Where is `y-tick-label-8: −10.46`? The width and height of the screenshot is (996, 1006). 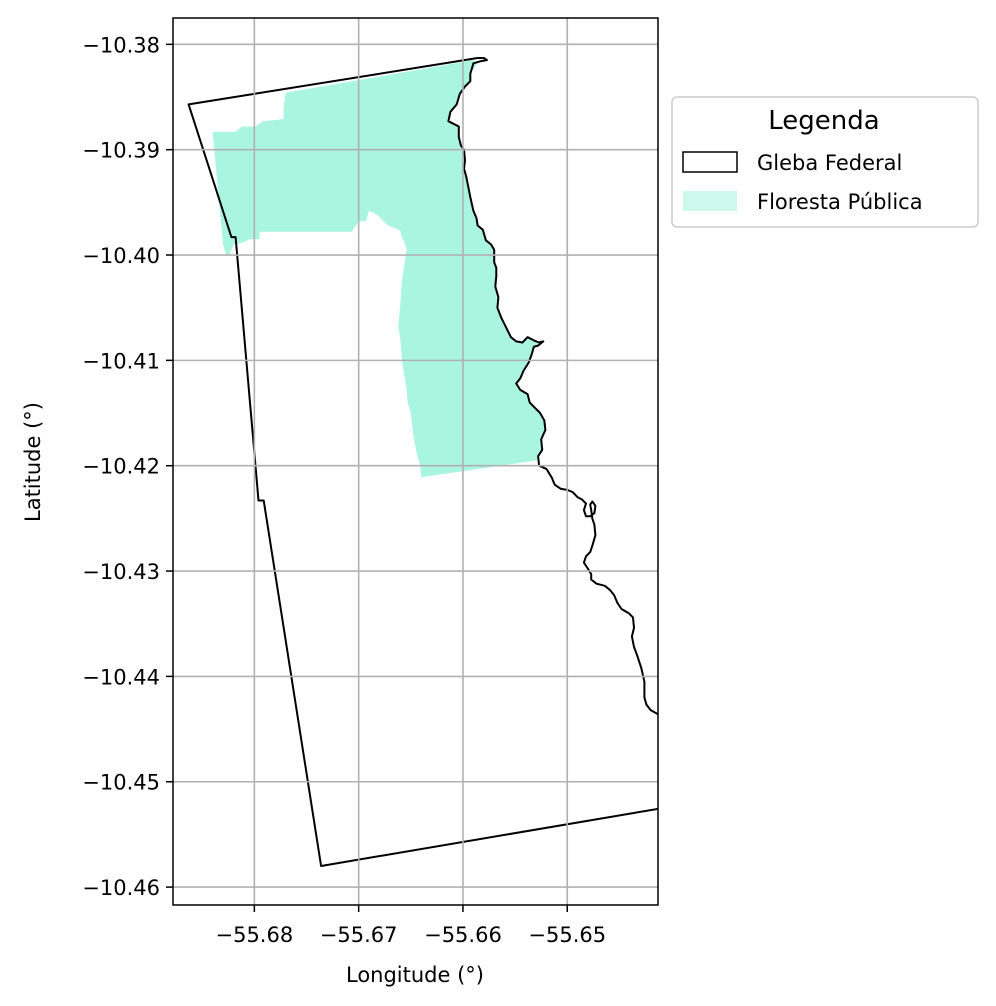
y-tick-label-8: −10.46 is located at coordinates (121, 888).